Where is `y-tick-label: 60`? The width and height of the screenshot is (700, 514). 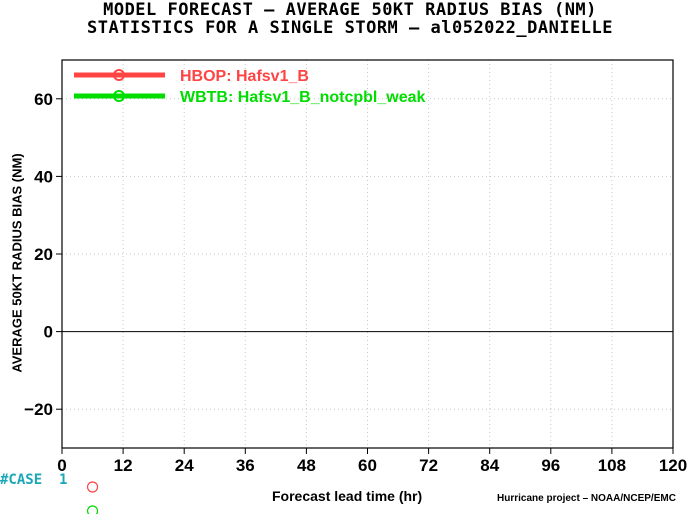 y-tick-label: 60 is located at coordinates (43, 99).